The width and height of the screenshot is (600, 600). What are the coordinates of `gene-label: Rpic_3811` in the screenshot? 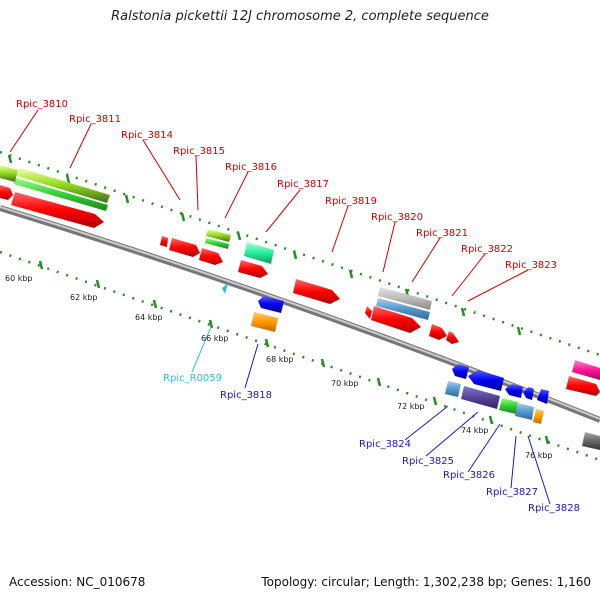 It's located at (95, 119).